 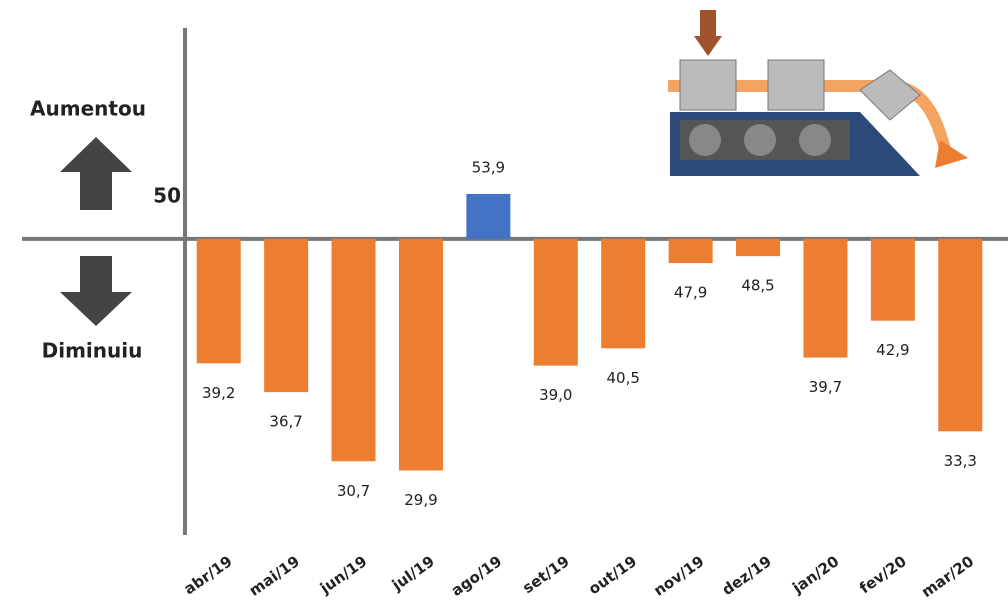 I want to click on x-tick-label: mar/20, so click(x=947, y=576).